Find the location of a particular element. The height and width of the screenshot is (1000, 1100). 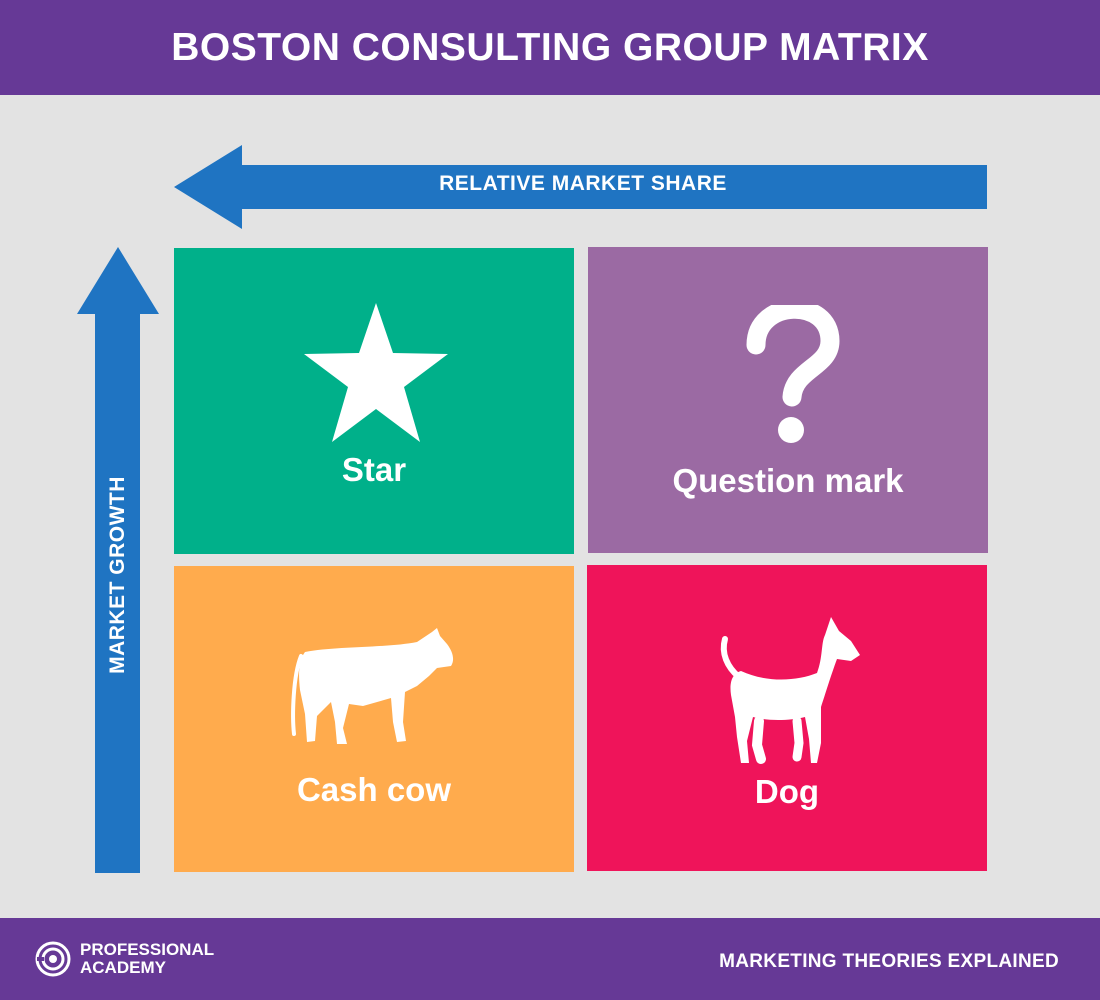

question-mark-icon is located at coordinates (793, 374).